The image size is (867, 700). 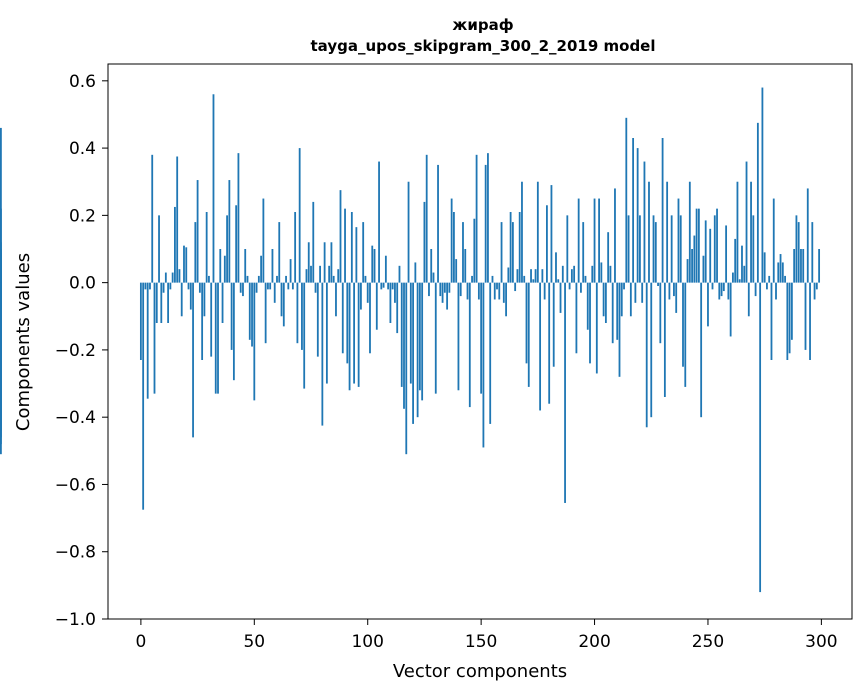 What do you see at coordinates (482, 25) in the screenshot?
I see `chart-title: жираф` at bounding box center [482, 25].